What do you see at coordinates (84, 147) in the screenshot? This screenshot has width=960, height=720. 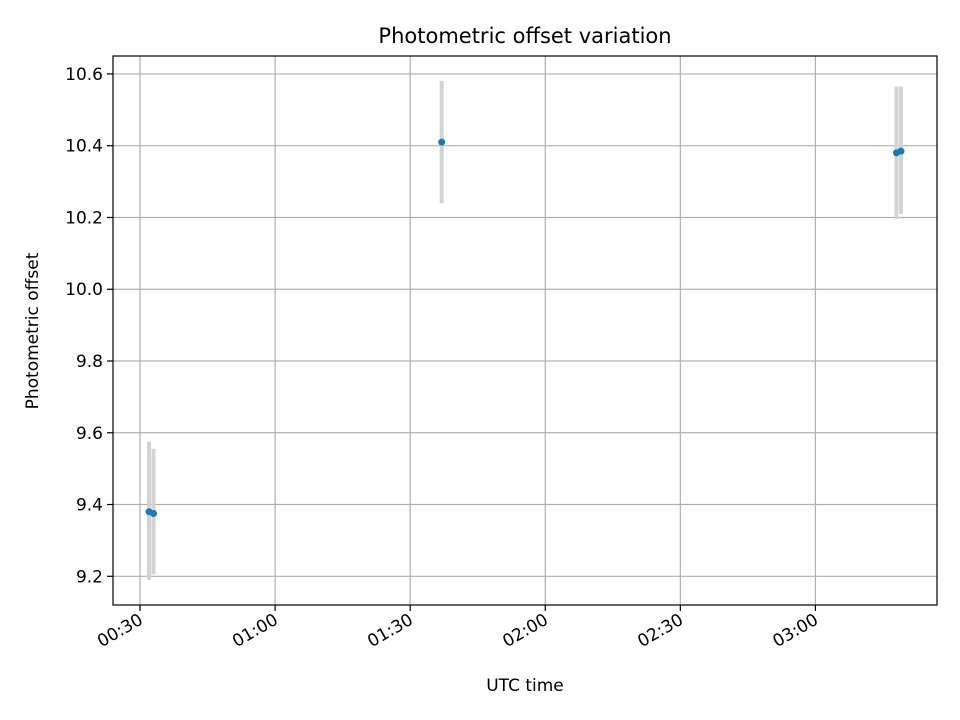 I see `y-tick-label: 10.4` at bounding box center [84, 147].